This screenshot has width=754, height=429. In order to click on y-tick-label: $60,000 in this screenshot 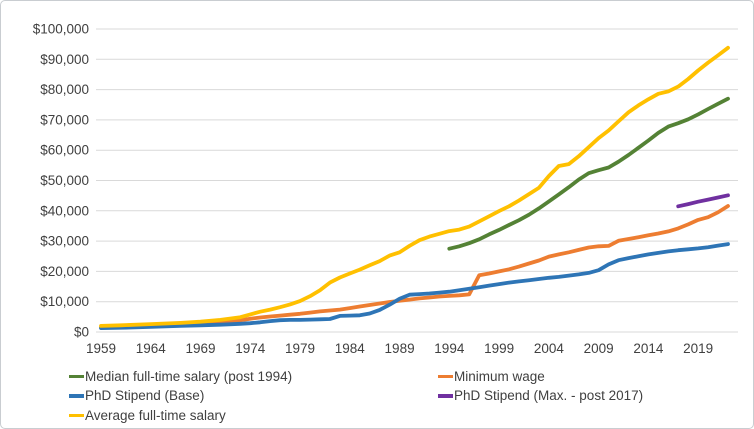, I will do `click(64, 150)`.